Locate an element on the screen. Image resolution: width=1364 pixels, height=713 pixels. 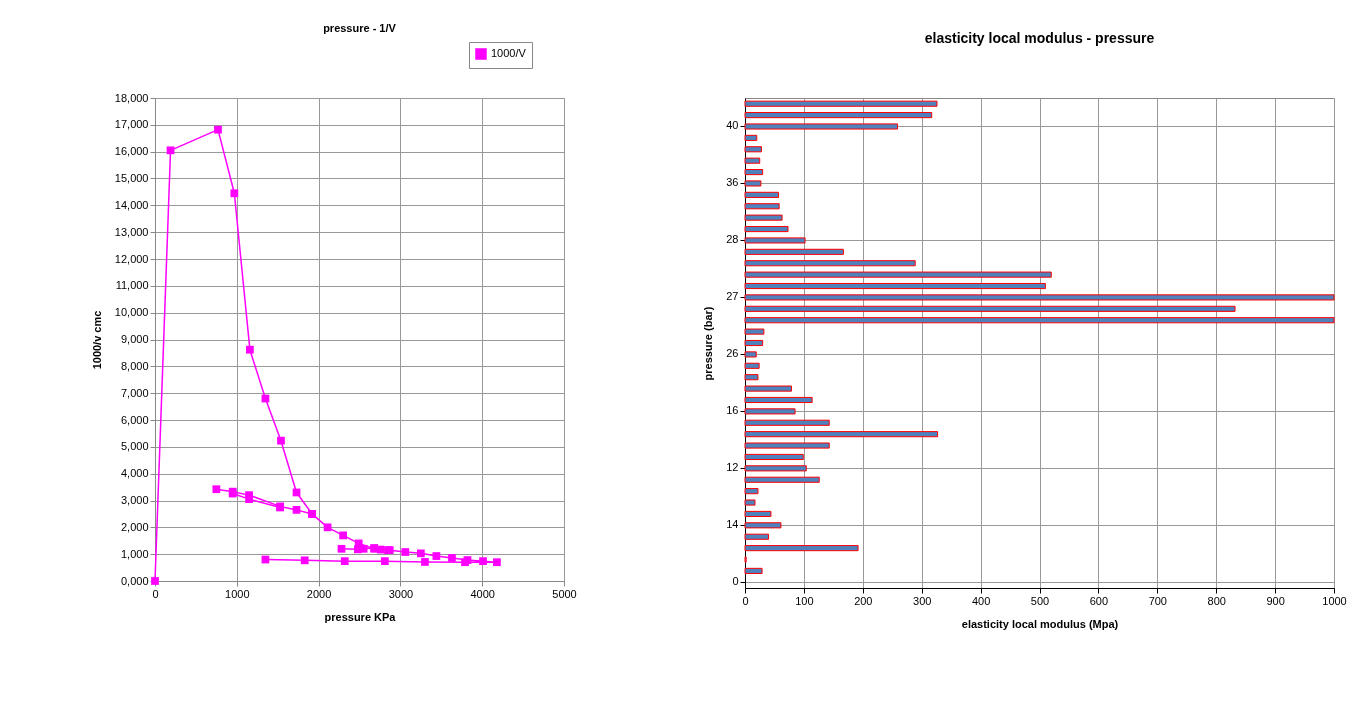
y-tick-label: 18,000 is located at coordinates (131, 97).